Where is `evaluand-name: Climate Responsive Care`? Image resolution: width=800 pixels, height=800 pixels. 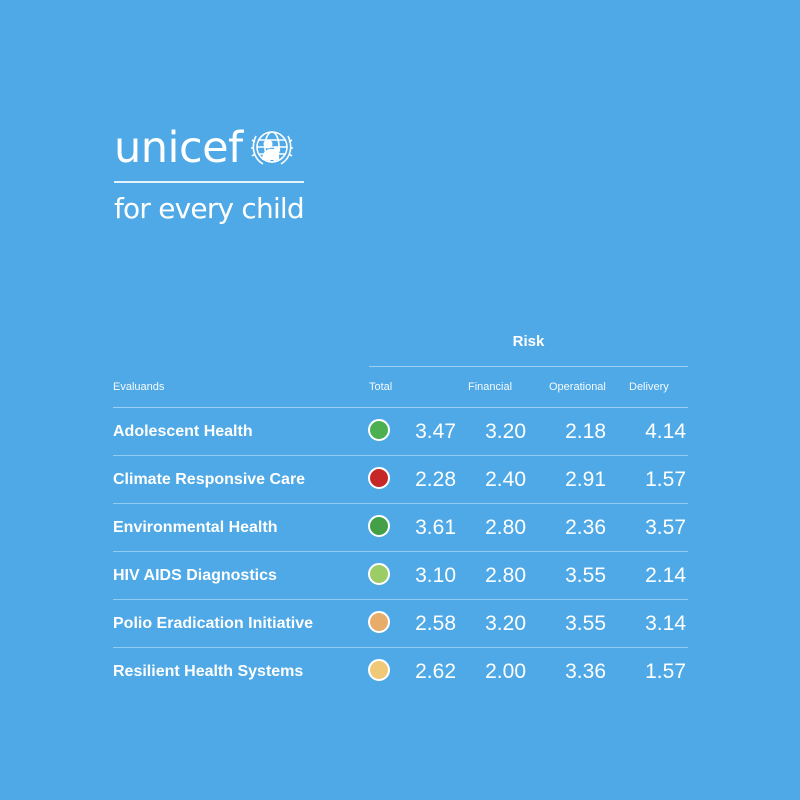 evaluand-name: Climate Responsive Care is located at coordinates (209, 479).